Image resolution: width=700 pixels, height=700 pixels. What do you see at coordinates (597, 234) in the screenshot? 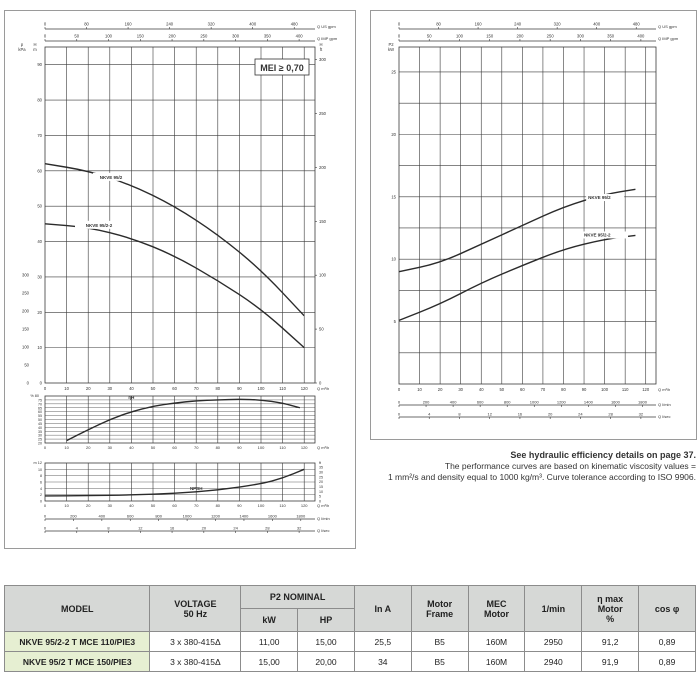
I see `power-label-nkve-95-2-2: NKVE 95/2-2` at bounding box center [597, 234].